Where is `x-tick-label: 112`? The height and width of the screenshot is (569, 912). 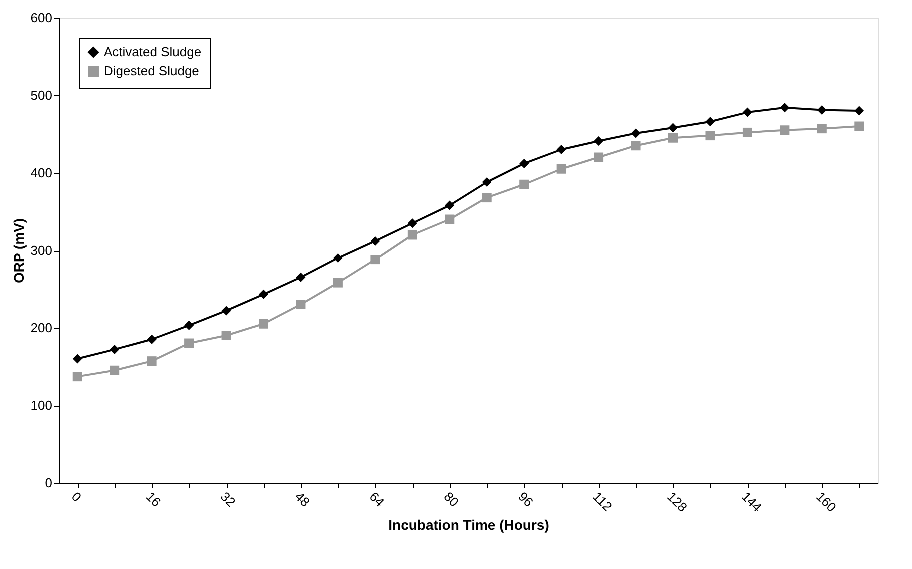
x-tick-label: 112 is located at coordinates (603, 501).